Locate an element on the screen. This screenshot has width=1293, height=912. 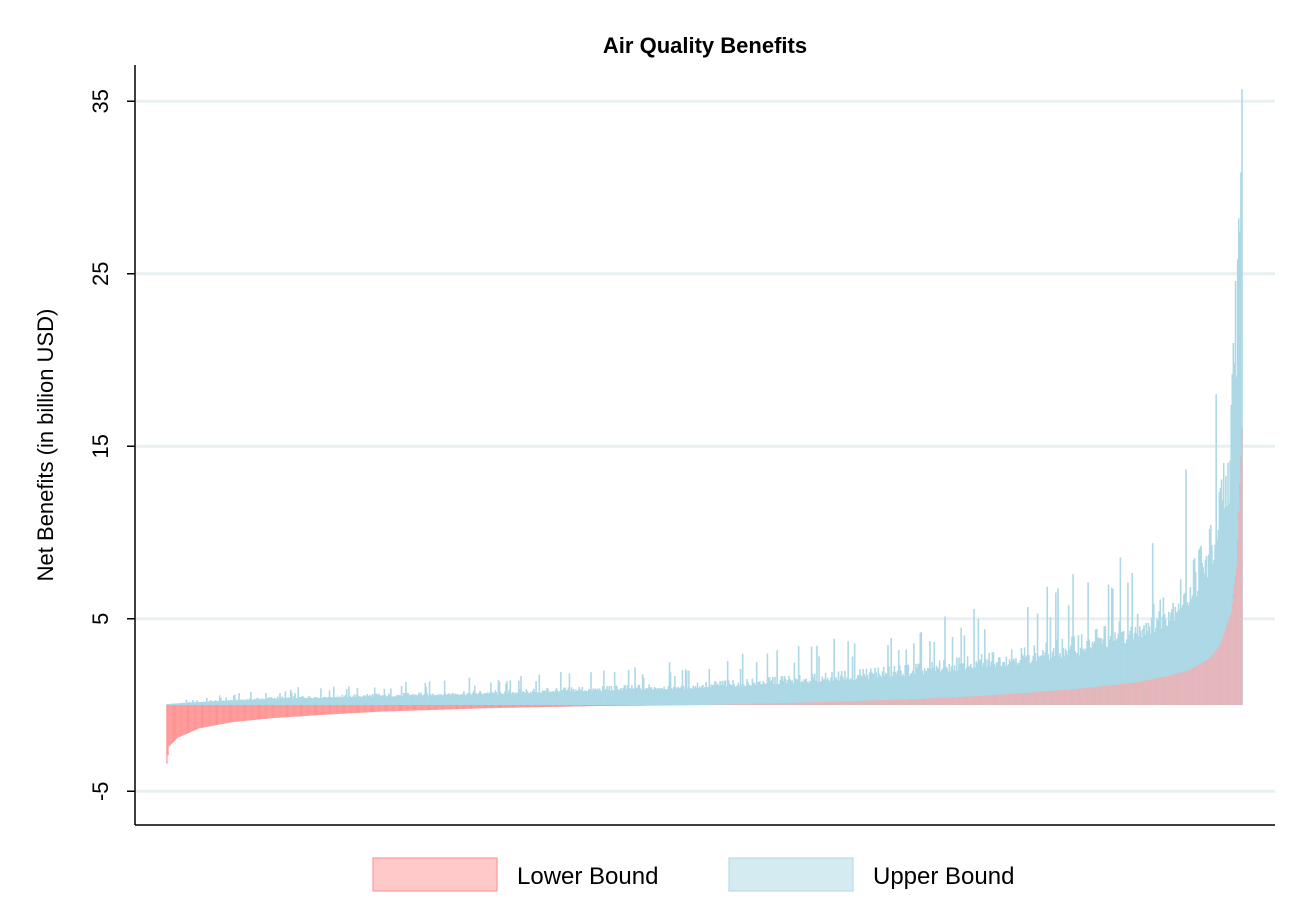
chart-title: Air Quality Benefits is located at coordinates (705, 45).